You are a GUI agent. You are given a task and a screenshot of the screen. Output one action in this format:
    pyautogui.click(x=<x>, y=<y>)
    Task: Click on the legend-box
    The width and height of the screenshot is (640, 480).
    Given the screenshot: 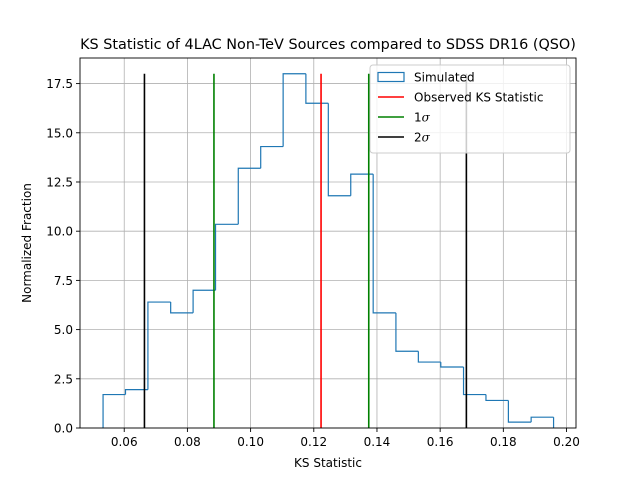 What is the action you would take?
    pyautogui.click(x=470, y=109)
    